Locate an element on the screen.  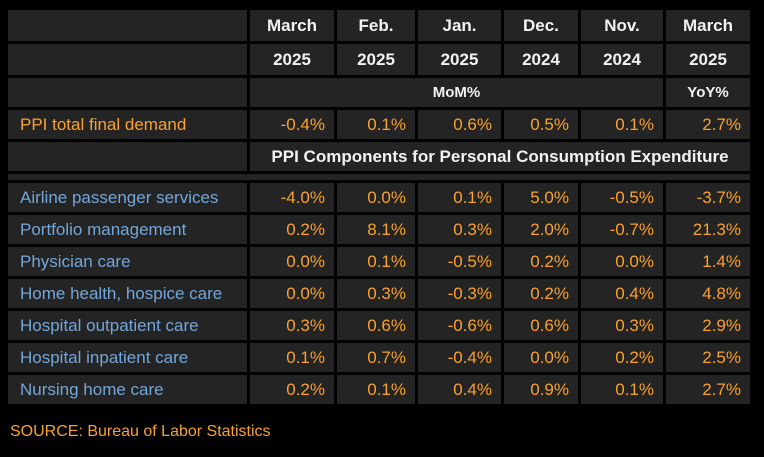
total-row-label: PPI total final demand is located at coordinates (127, 124).